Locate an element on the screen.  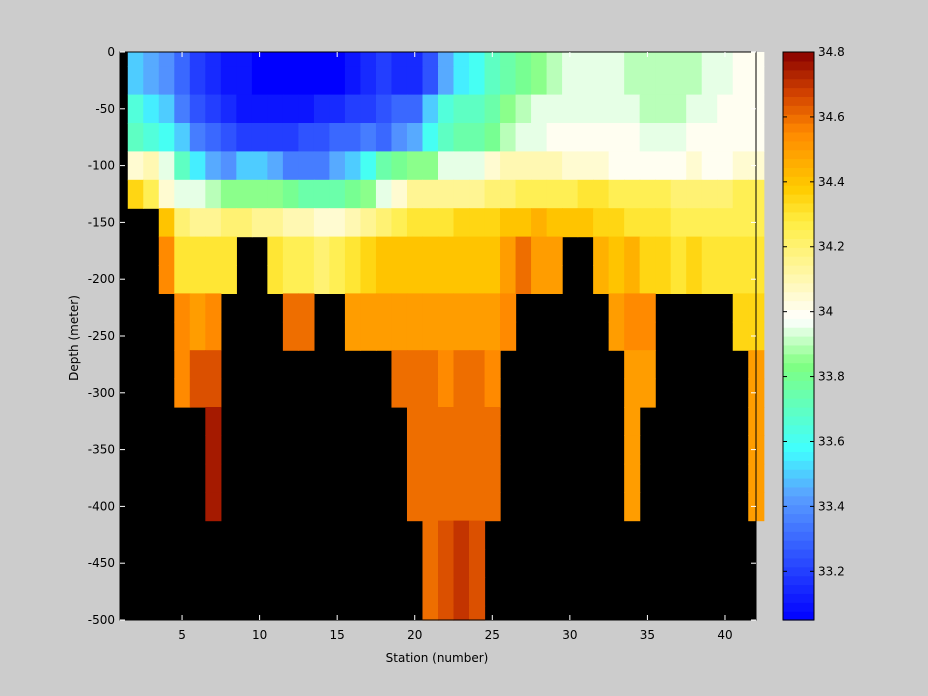
y-tick-label: -100 is located at coordinates (101, 166).